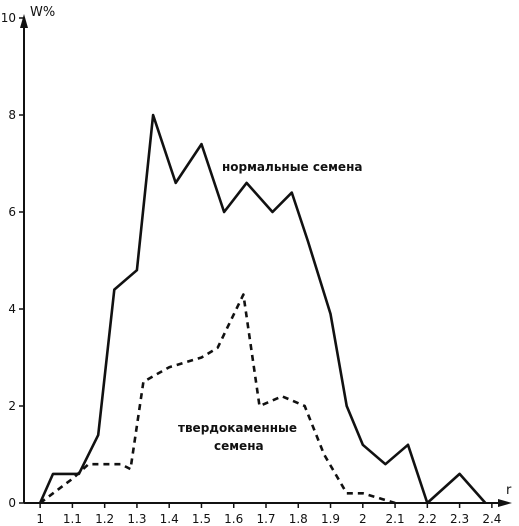 Image resolution: width=519 pixels, height=526 pixels. What do you see at coordinates (12, 212) in the screenshot?
I see `y-tick-label: 6` at bounding box center [12, 212].